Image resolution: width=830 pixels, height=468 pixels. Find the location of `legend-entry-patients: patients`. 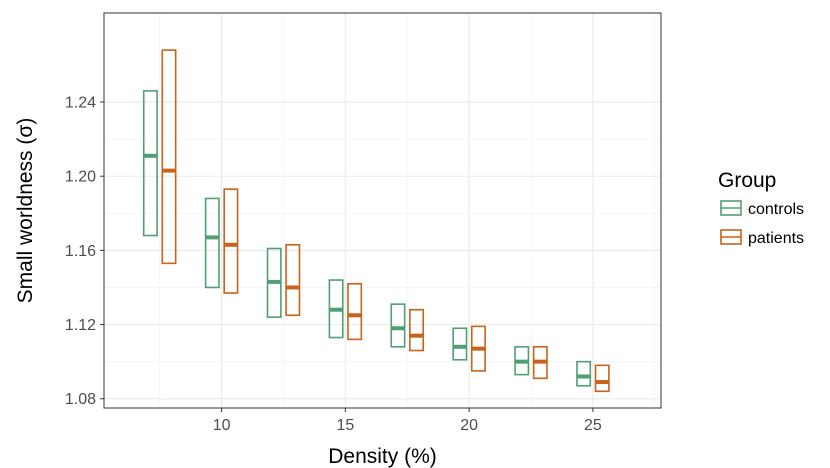

legend-entry-patients: patients is located at coordinates (762, 238).